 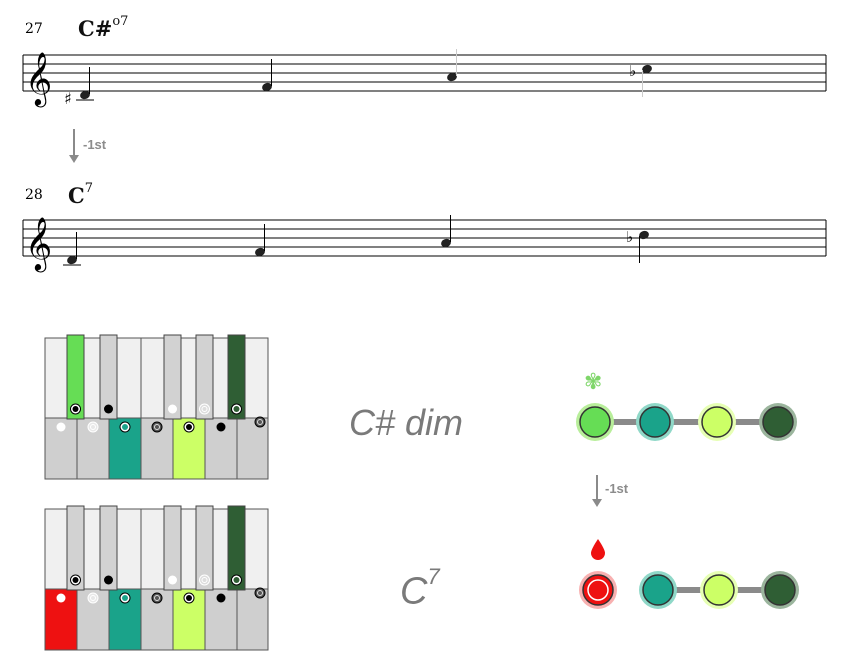 I want to click on chord-root: C, so click(x=76, y=195).